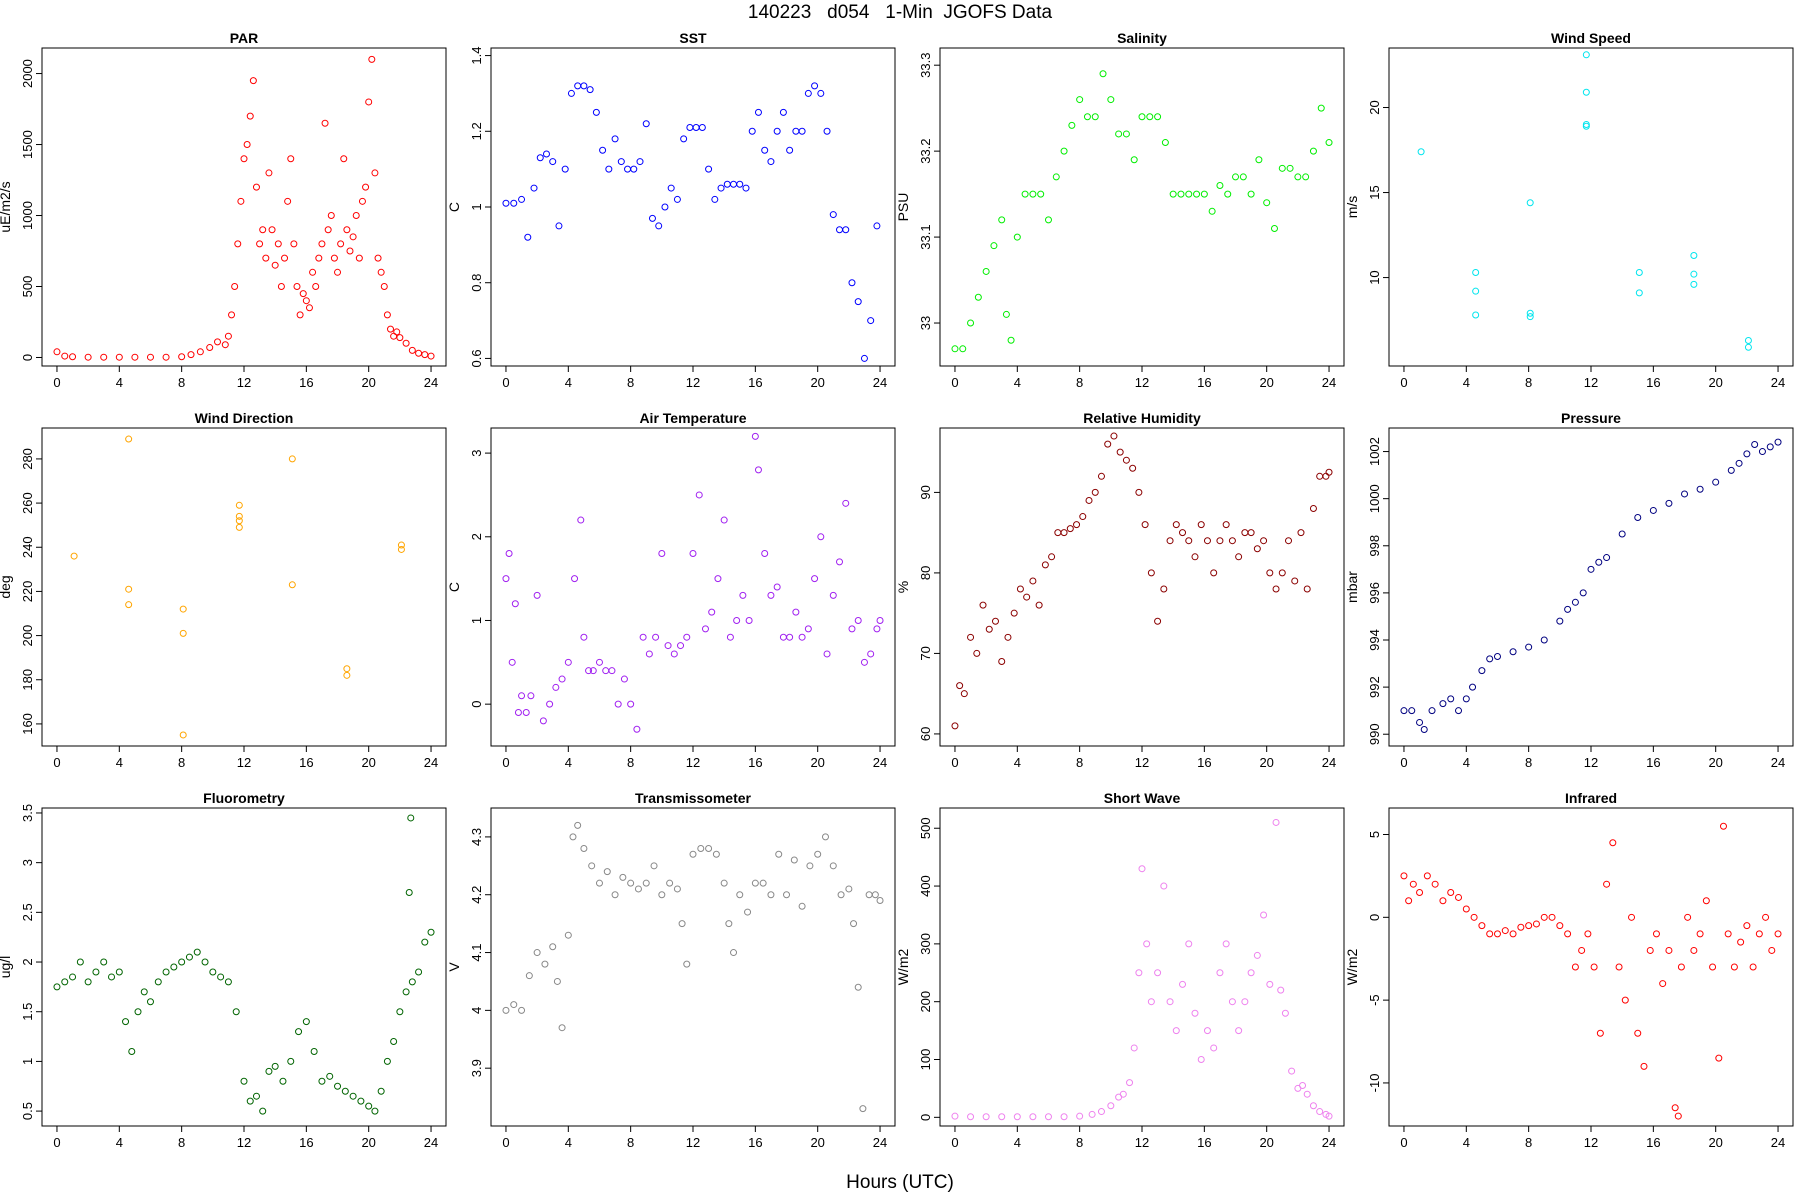 The image size is (1800, 1200). What do you see at coordinates (476, 131) in the screenshot?
I see `y-tick-label: 1.2` at bounding box center [476, 131].